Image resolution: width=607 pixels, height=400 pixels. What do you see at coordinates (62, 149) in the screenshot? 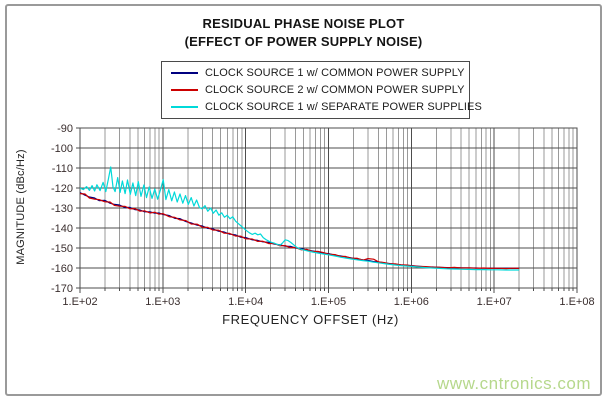
I see `svg-text: -100` at bounding box center [62, 149].